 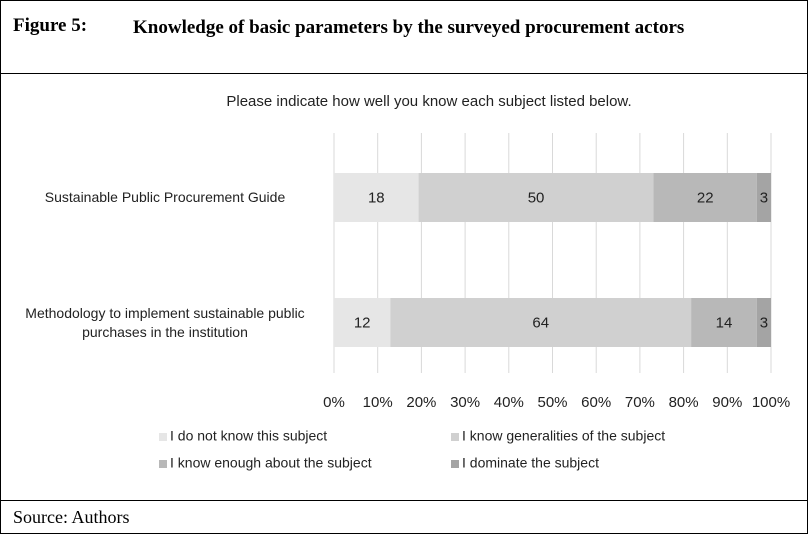 What do you see at coordinates (684, 402) in the screenshot?
I see `x-tick-label: 80%` at bounding box center [684, 402].